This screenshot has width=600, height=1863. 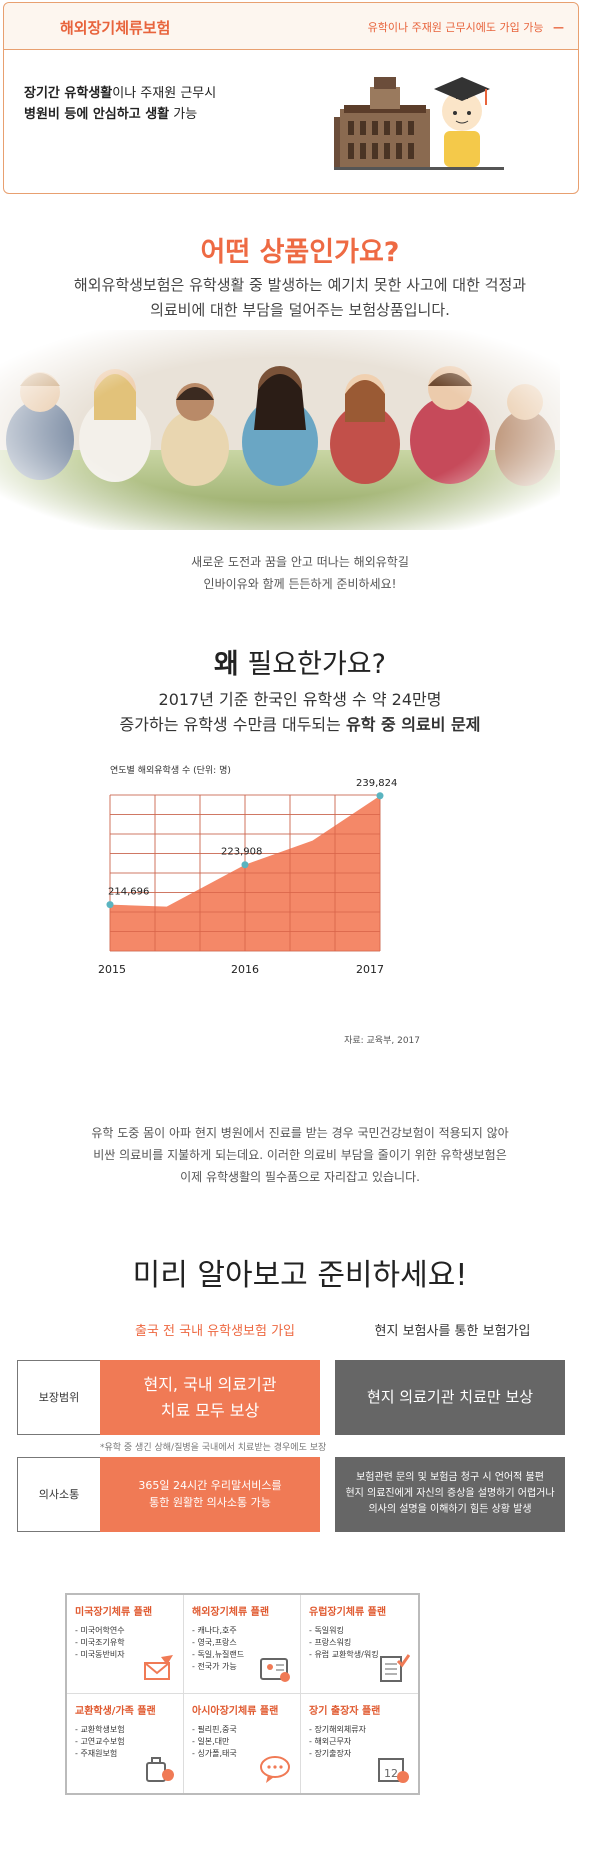 What do you see at coordinates (300, 584) in the screenshot?
I see `product-caption-line2: 인바이유와 함께 든든하게 준비하세요!` at bounding box center [300, 584].